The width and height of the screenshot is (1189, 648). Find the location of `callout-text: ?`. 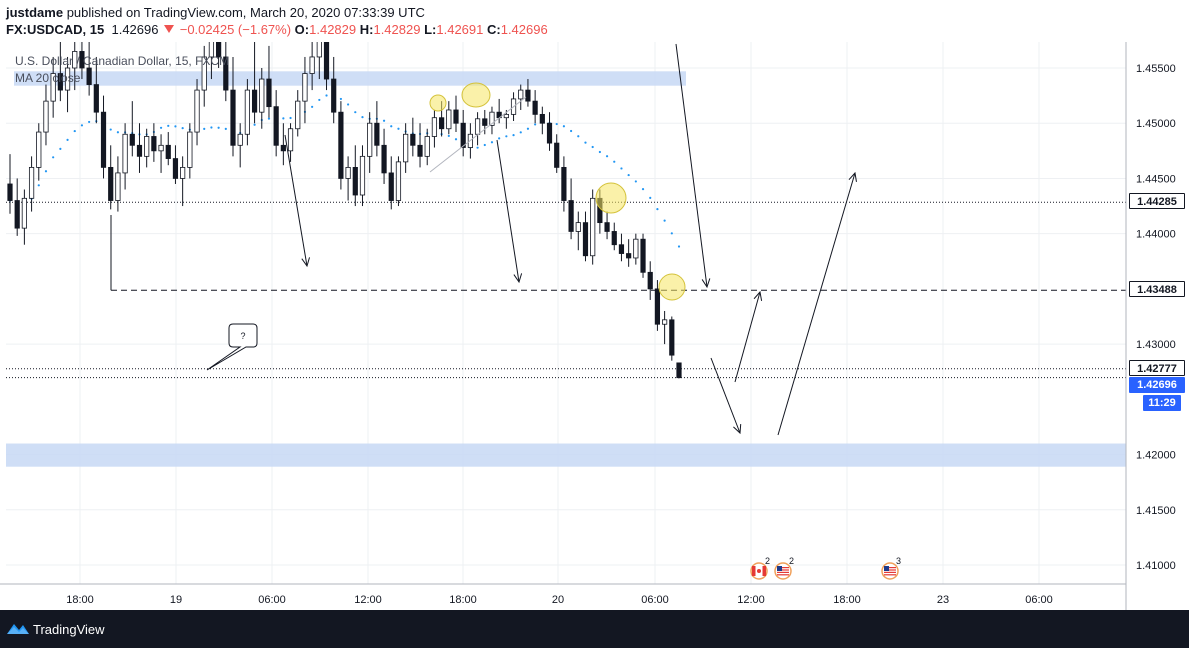

callout-text: ? is located at coordinates (242, 336).